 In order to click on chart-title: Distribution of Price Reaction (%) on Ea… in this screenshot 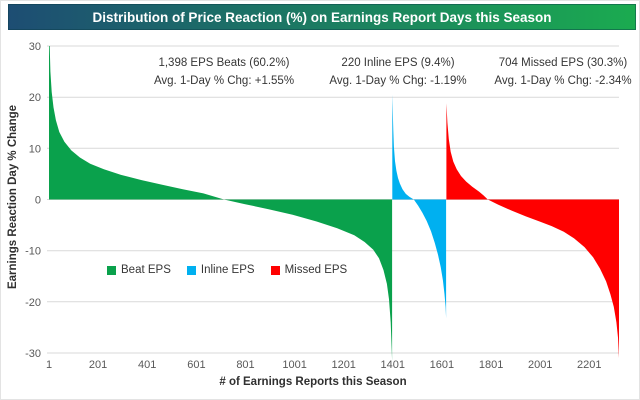, I will do `click(322, 17)`.